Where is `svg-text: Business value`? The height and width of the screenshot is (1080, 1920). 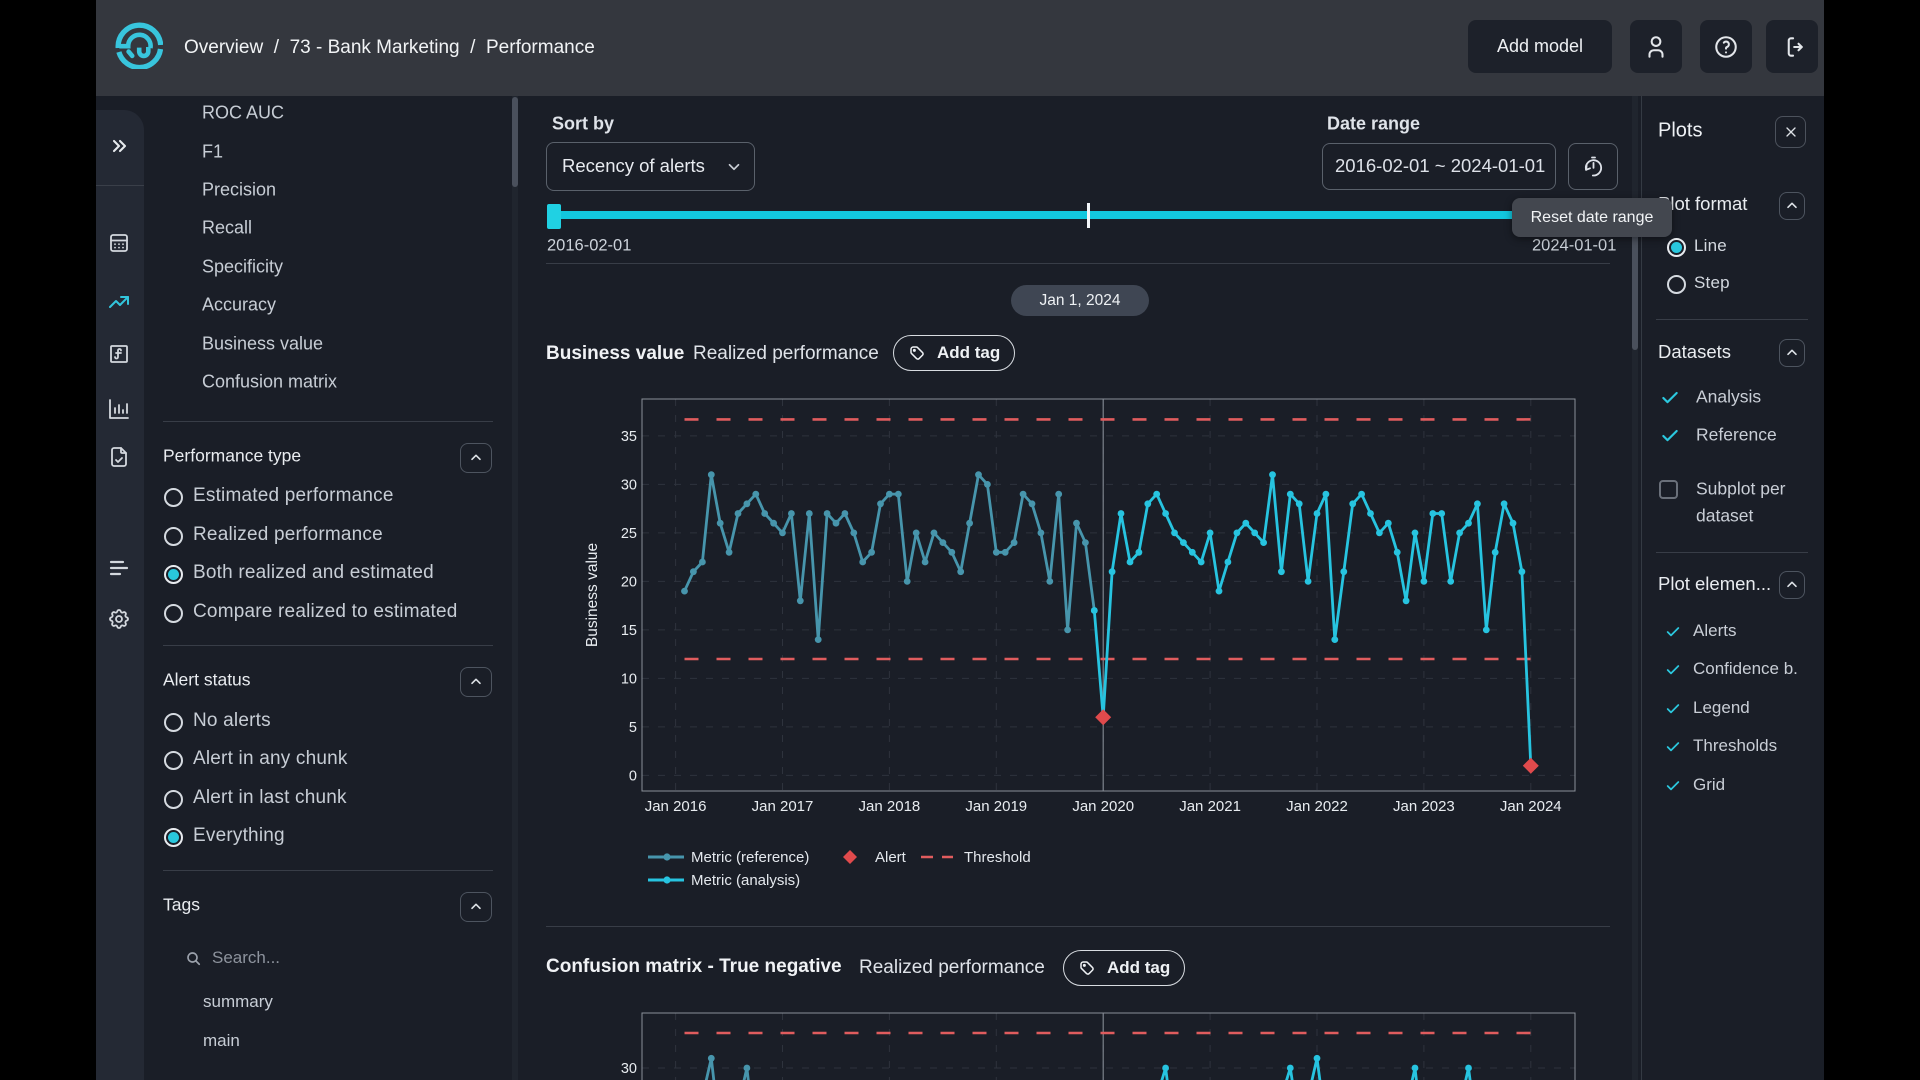 svg-text: Business value is located at coordinates (592, 595).